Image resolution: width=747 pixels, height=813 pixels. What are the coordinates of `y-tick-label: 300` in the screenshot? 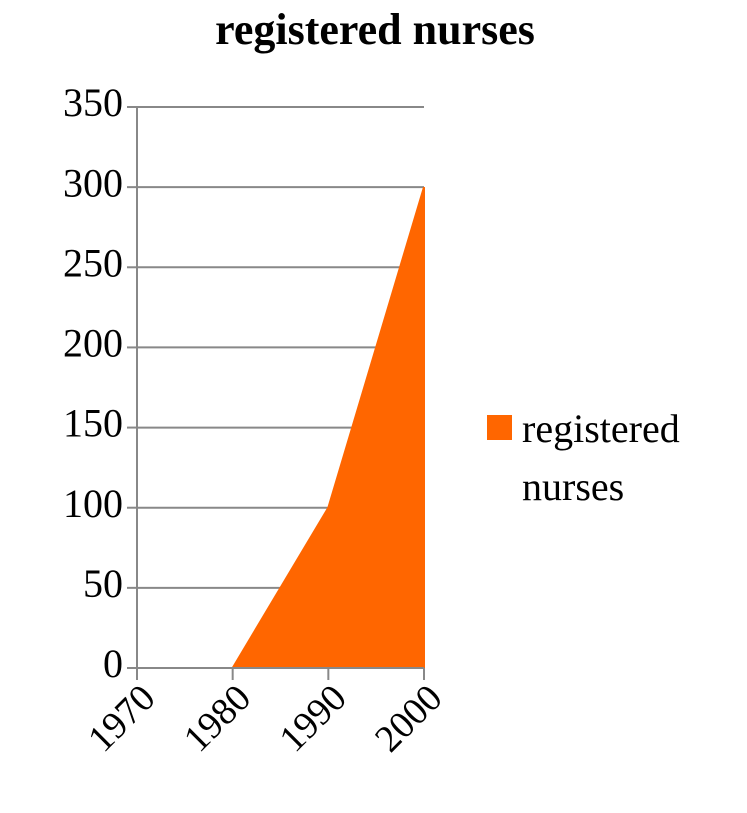 It's located at (93, 182).